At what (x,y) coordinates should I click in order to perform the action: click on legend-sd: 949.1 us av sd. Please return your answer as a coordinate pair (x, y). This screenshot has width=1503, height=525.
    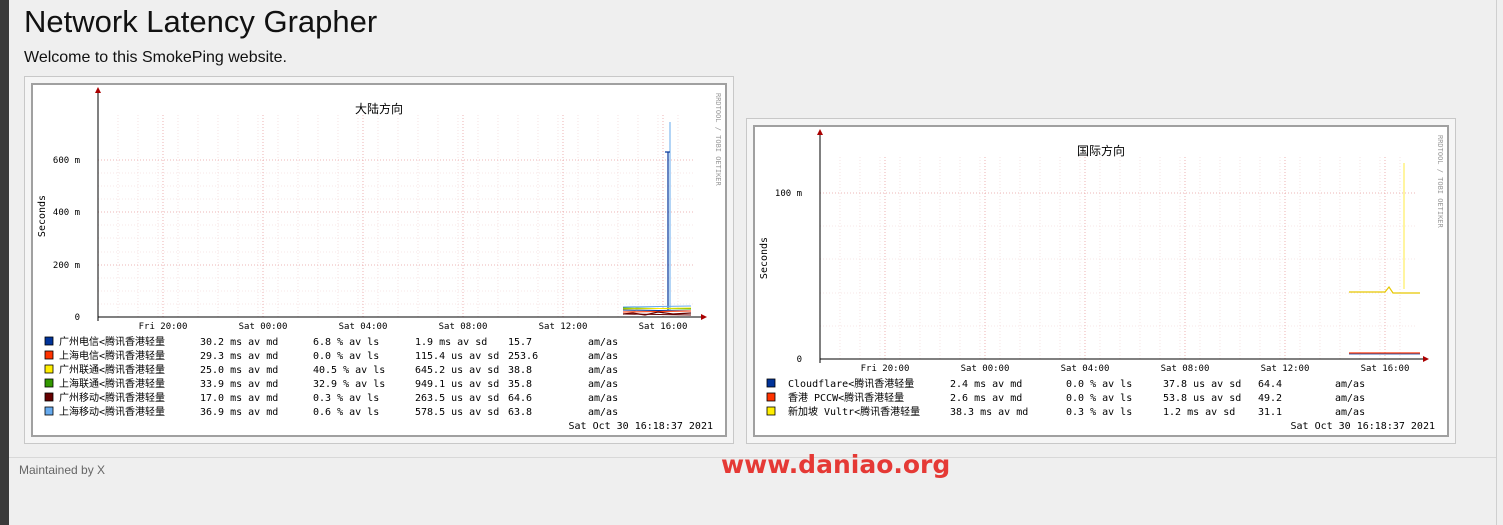
    Looking at the image, I should click on (457, 384).